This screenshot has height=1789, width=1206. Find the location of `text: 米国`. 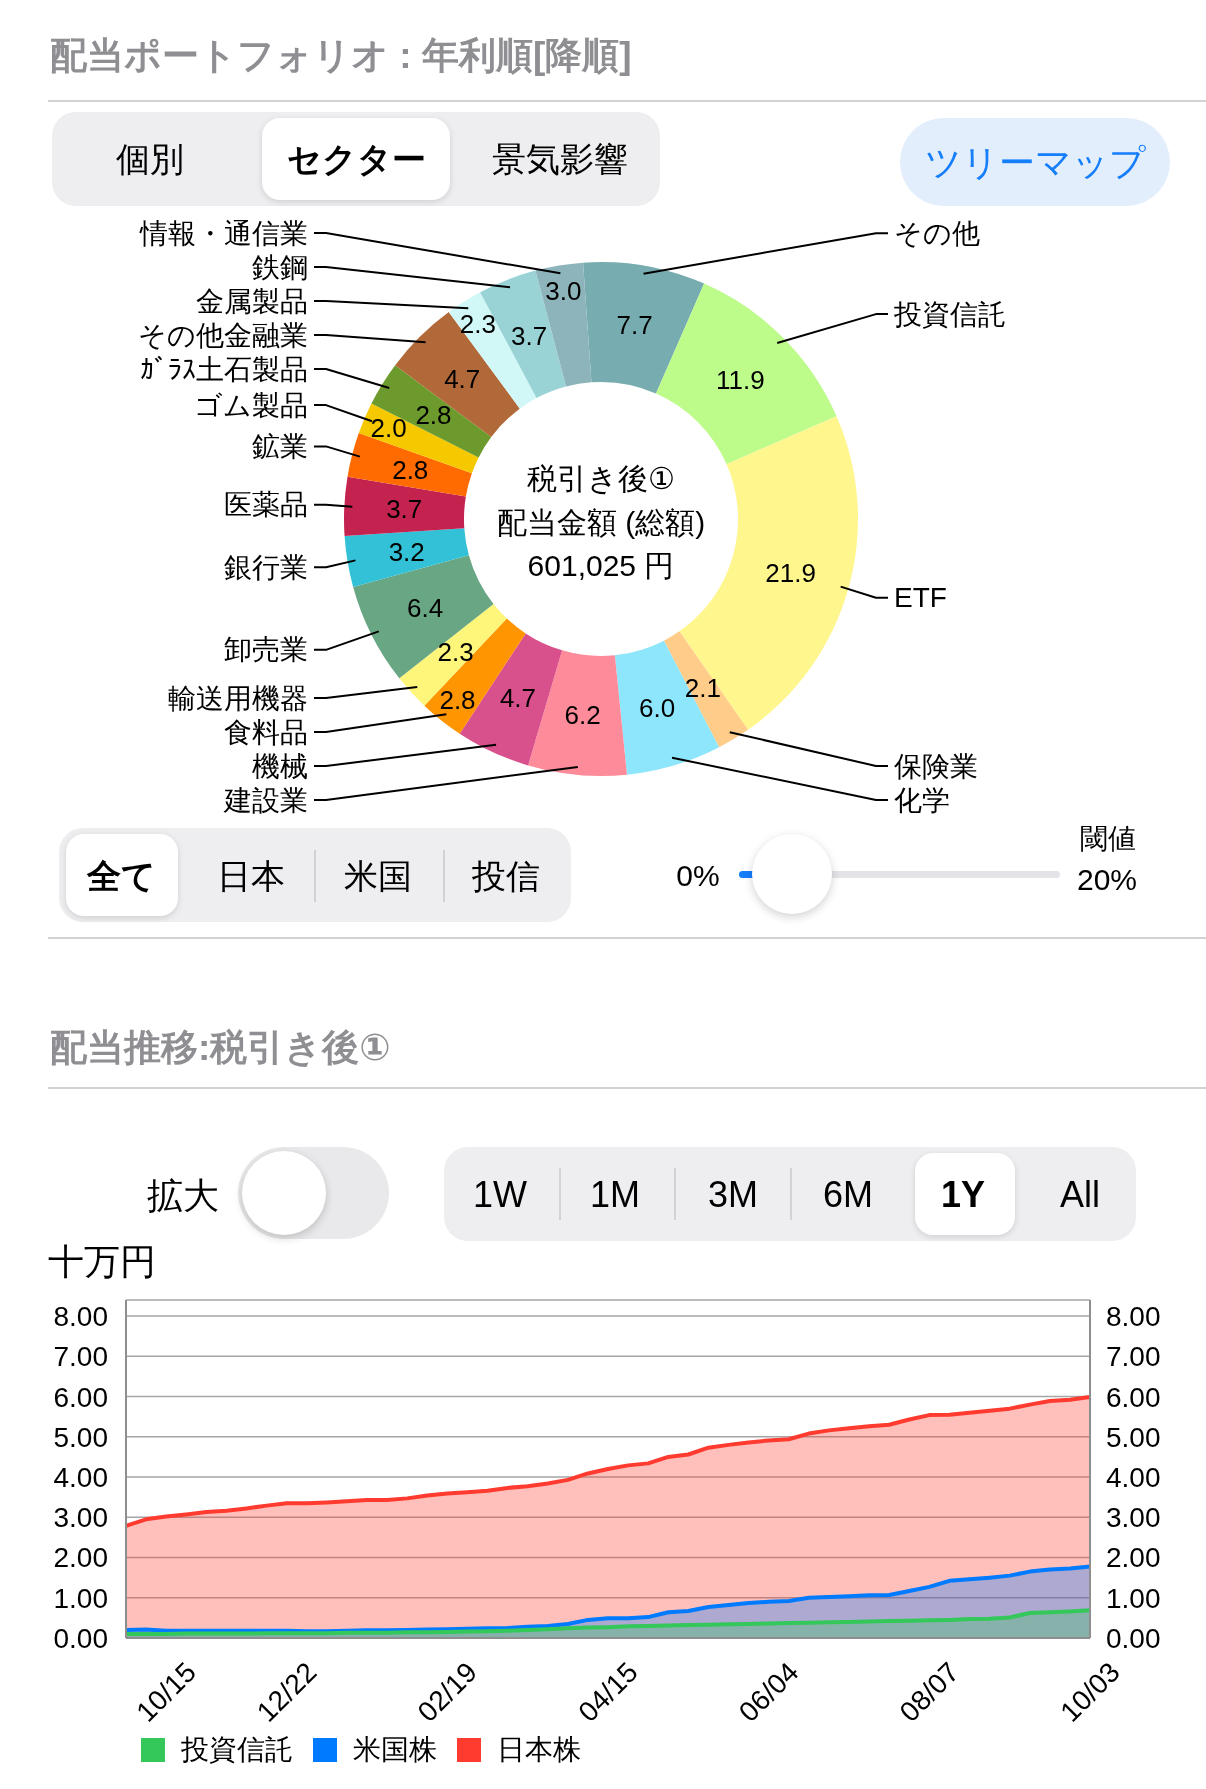

text: 米国 is located at coordinates (378, 876).